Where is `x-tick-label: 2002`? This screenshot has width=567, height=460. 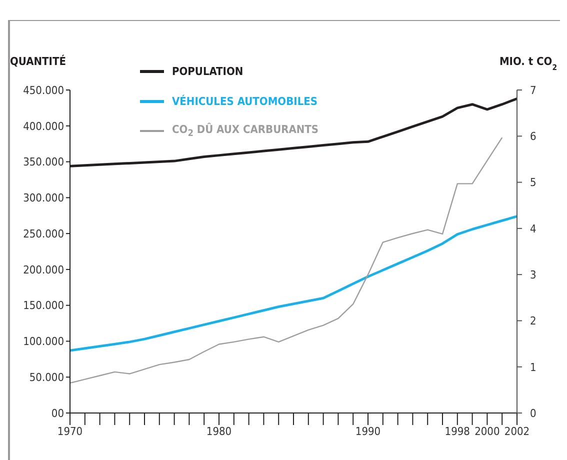
x-tick-label: 2002 is located at coordinates (517, 431).